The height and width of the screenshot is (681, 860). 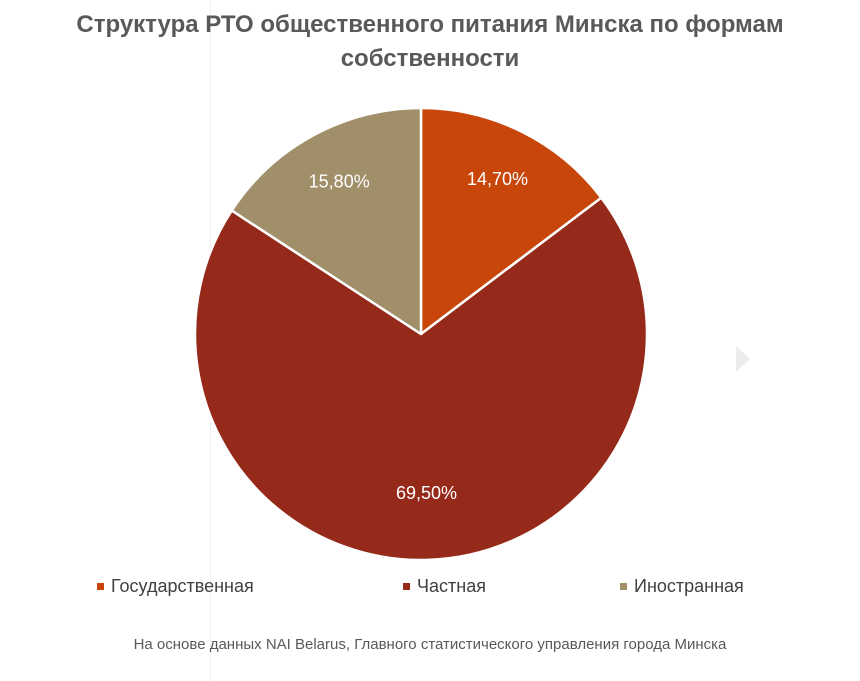 I want to click on chart-legend: Государственная Частная Иностранная, so click(x=430, y=589).